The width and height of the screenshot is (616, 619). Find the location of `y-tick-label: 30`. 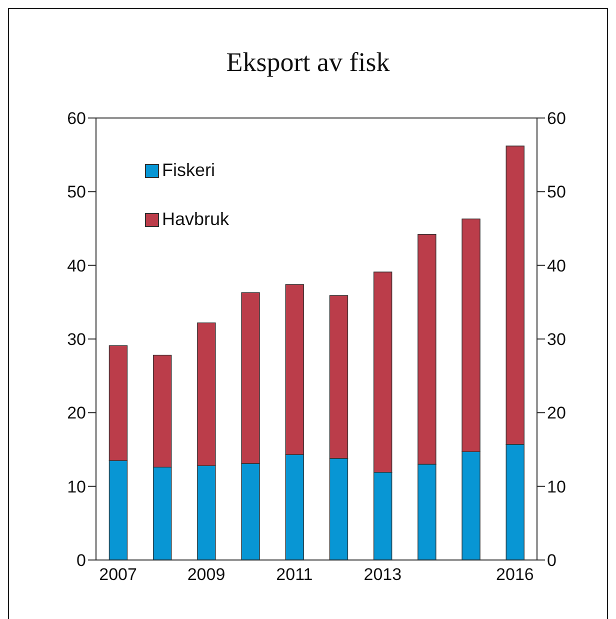

y-tick-label: 30 is located at coordinates (76, 340).